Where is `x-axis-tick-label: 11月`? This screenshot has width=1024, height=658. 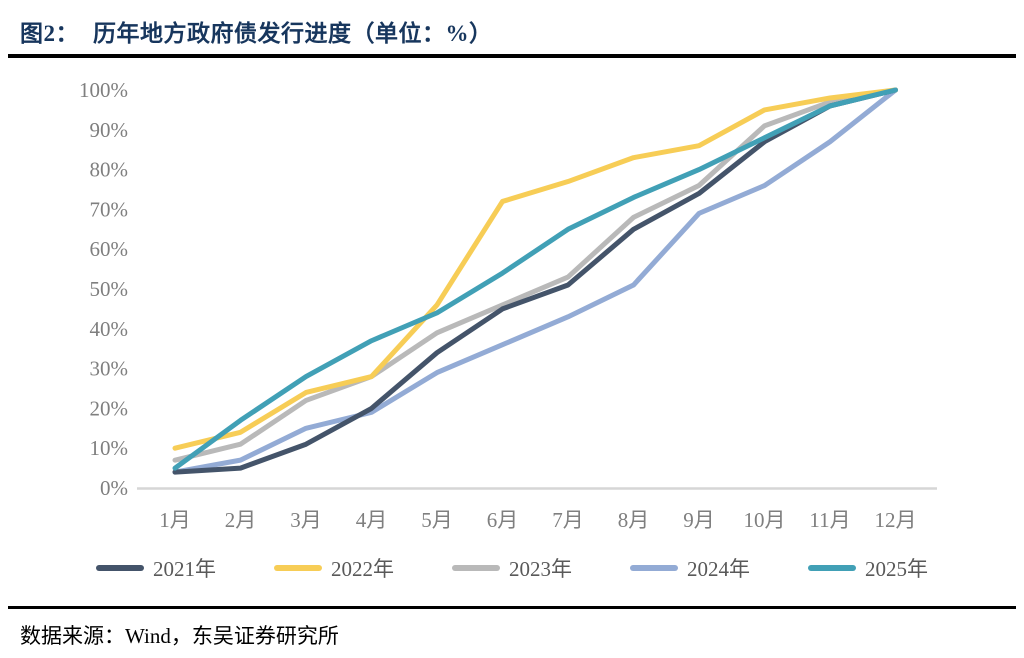 x-axis-tick-label: 11月 is located at coordinates (829, 520).